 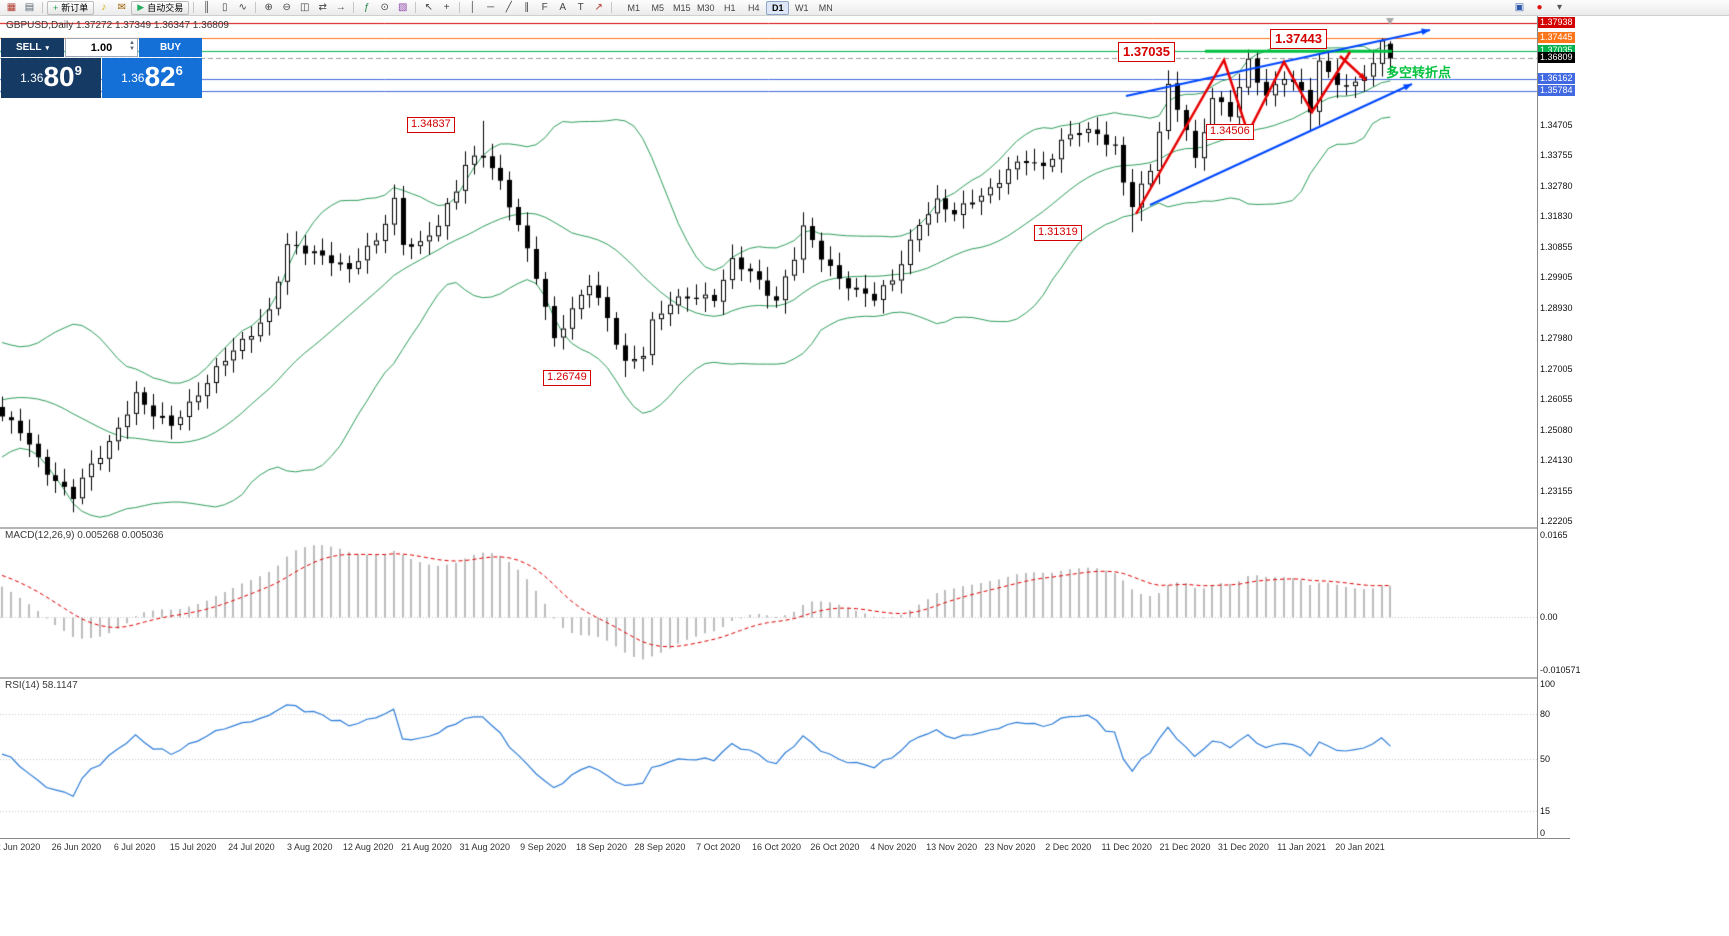 I want to click on timeframe-button-w1: W1, so click(x=801, y=7).